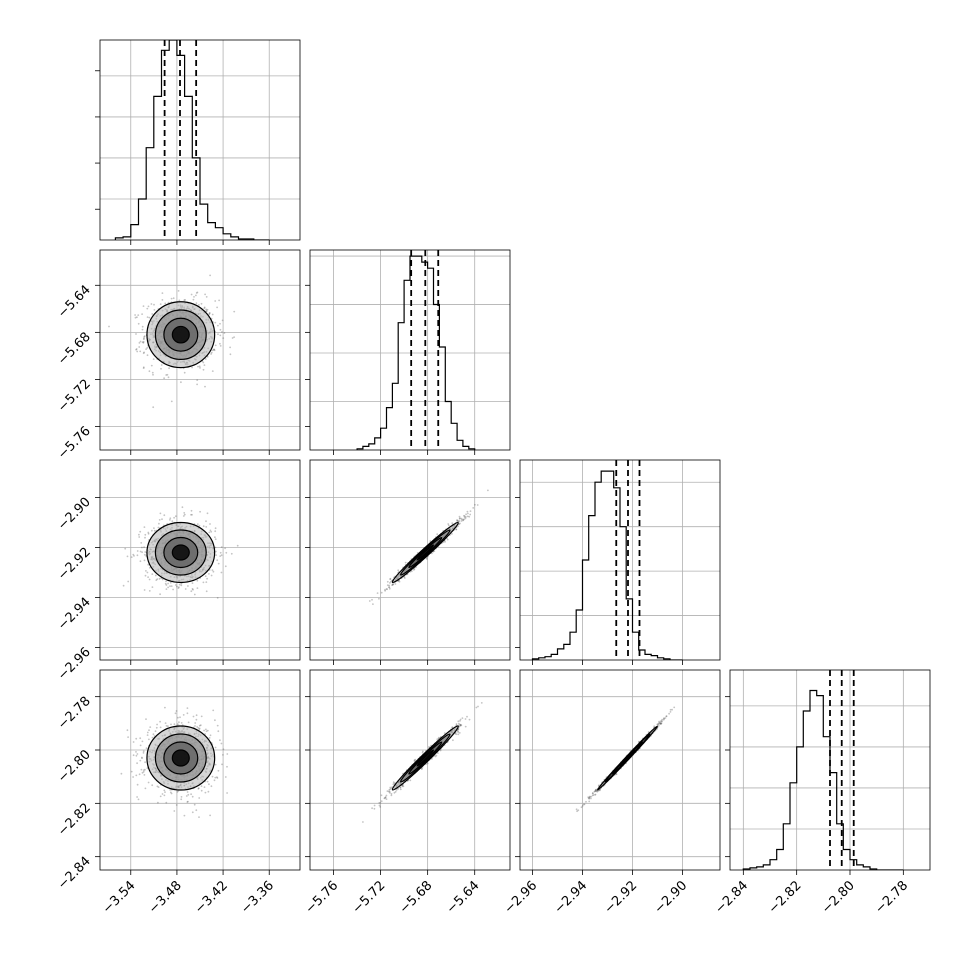 The height and width of the screenshot is (970, 970). I want to click on density-level, so click(425, 758).